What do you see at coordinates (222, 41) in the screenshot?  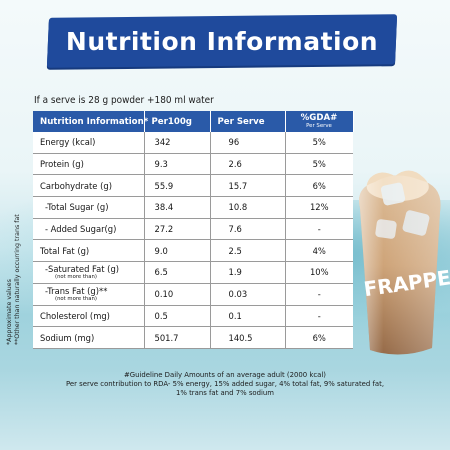 I see `page-title: Nutrition Information` at bounding box center [222, 41].